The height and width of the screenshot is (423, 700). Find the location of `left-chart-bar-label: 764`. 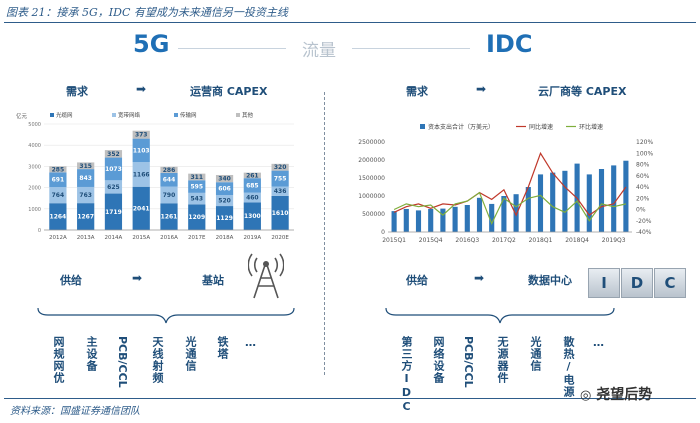

left-chart-bar-label: 764 is located at coordinates (58, 195).